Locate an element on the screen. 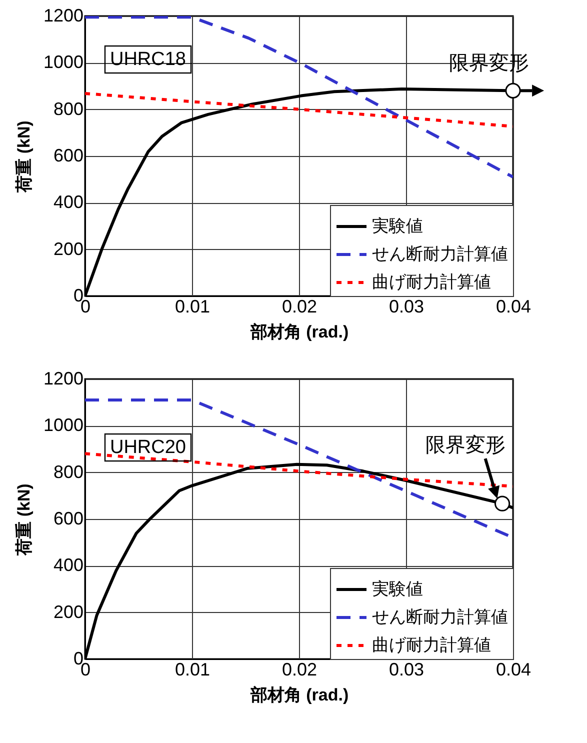 The height and width of the screenshot is (743, 587). line-series is located at coordinates (299, 110).